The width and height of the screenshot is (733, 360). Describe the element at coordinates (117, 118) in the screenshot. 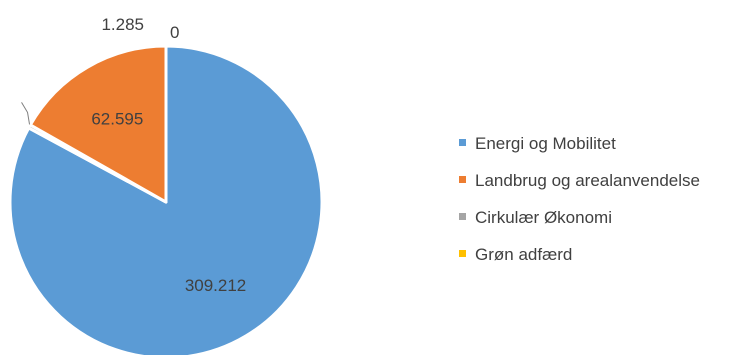

I see `data-label-landbrug-og-arealanvendelse: 62.595` at that location.